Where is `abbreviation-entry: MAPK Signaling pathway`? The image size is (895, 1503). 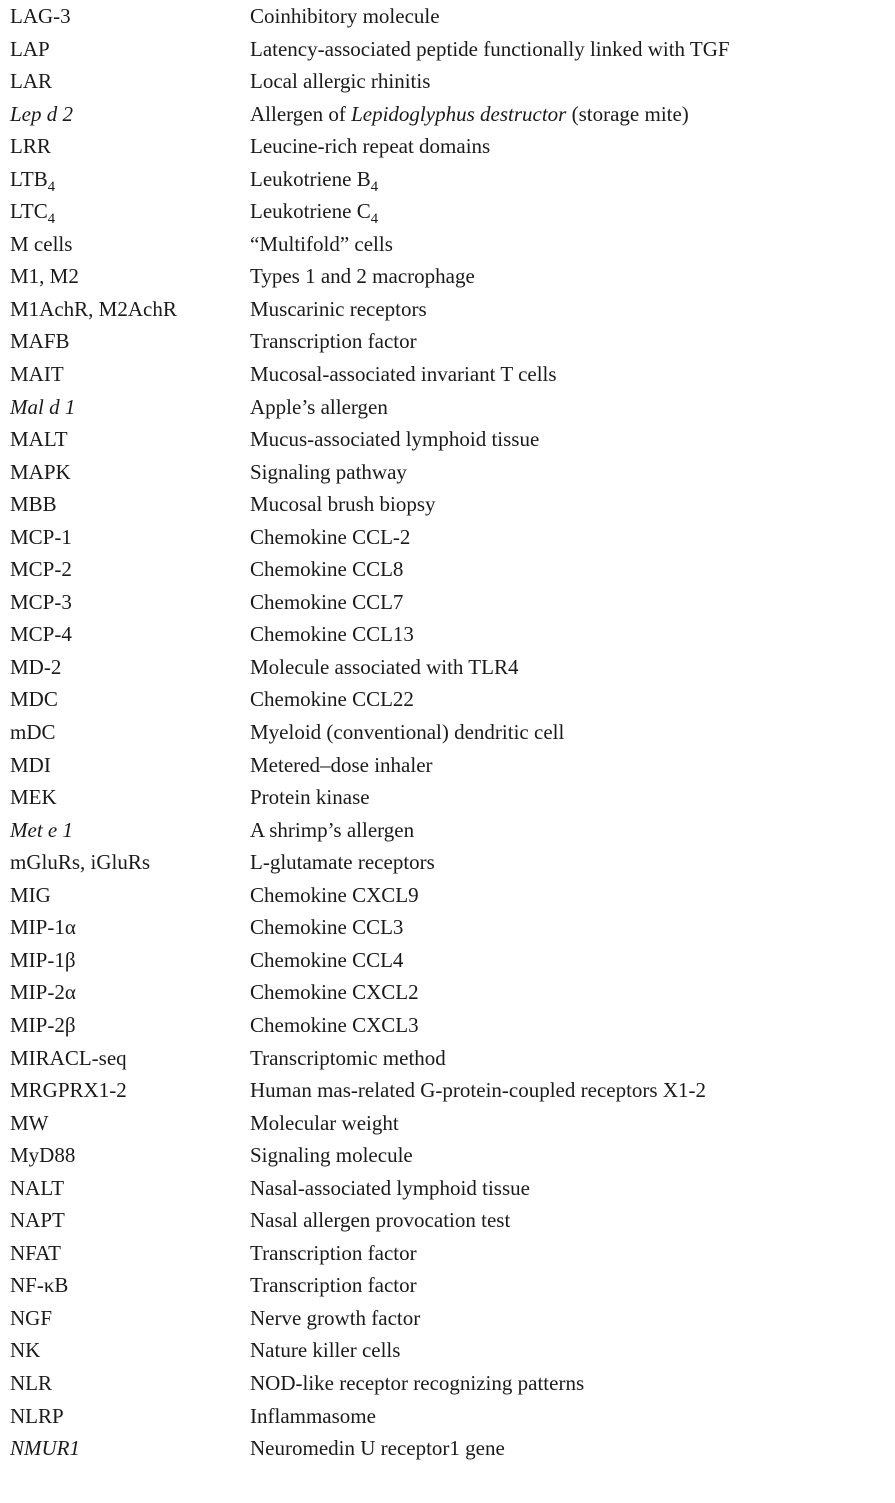
abbreviation-entry: MAPK Signaling pathway is located at coordinates (447, 472).